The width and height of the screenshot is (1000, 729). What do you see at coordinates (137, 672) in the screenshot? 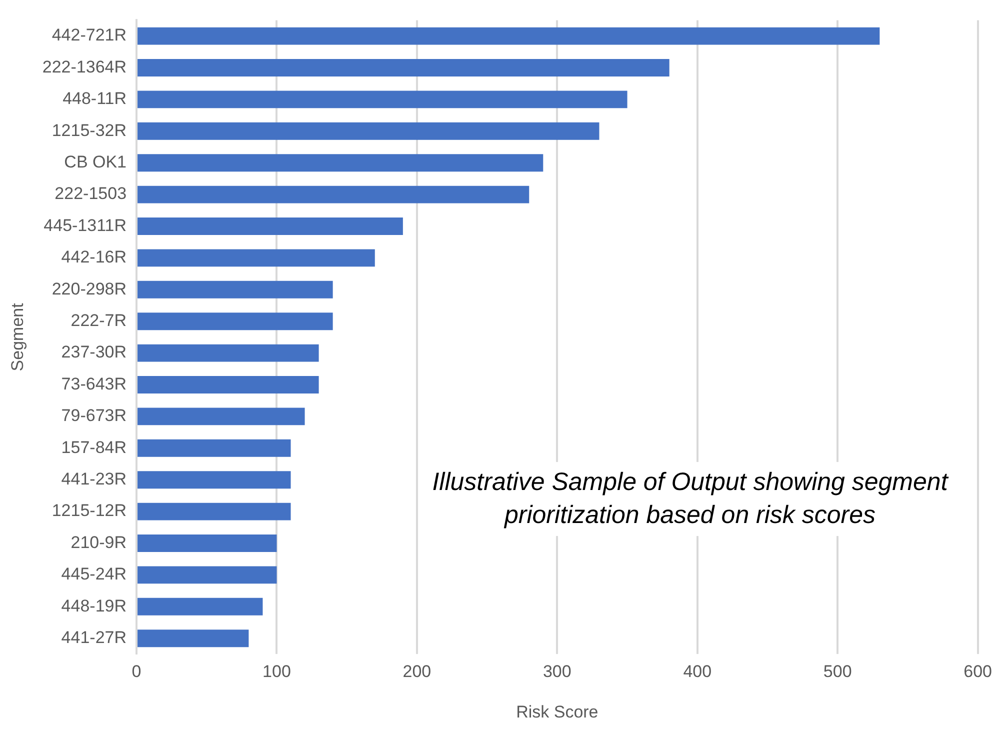
I see `x-tick-label: 0` at bounding box center [137, 672].